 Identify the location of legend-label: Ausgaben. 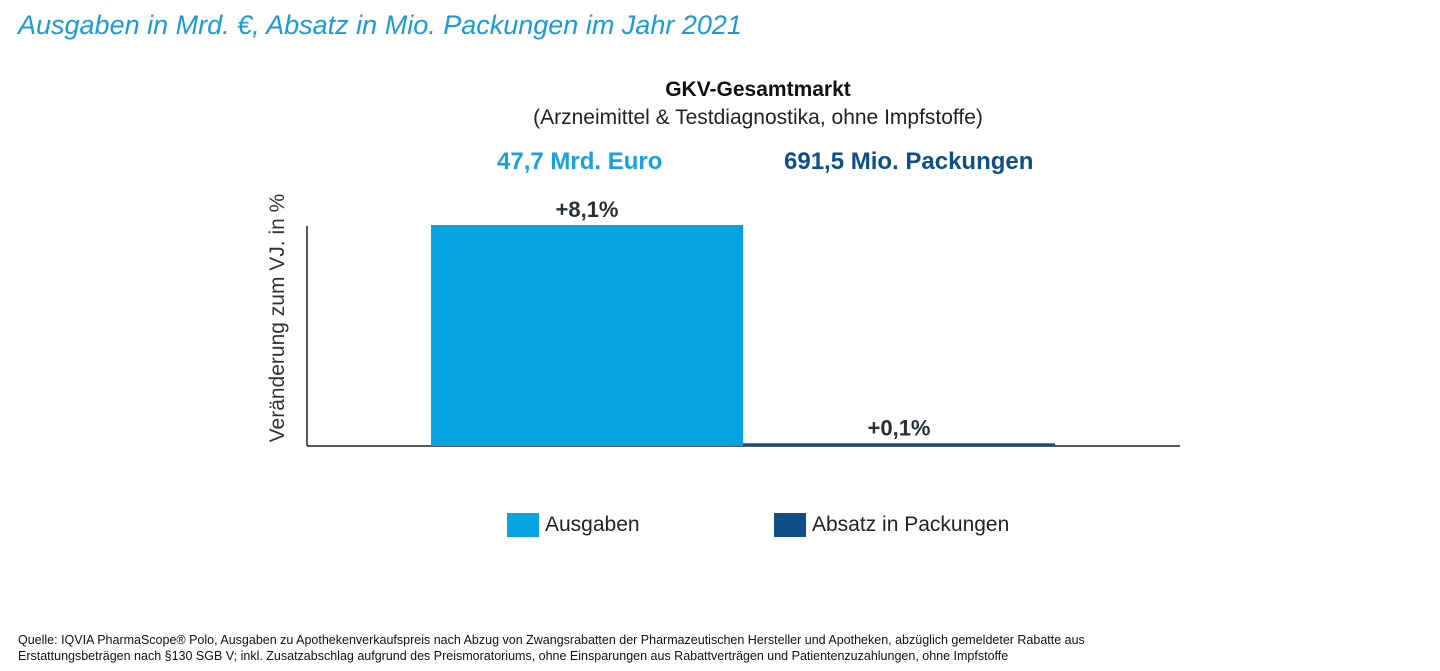
(592, 524).